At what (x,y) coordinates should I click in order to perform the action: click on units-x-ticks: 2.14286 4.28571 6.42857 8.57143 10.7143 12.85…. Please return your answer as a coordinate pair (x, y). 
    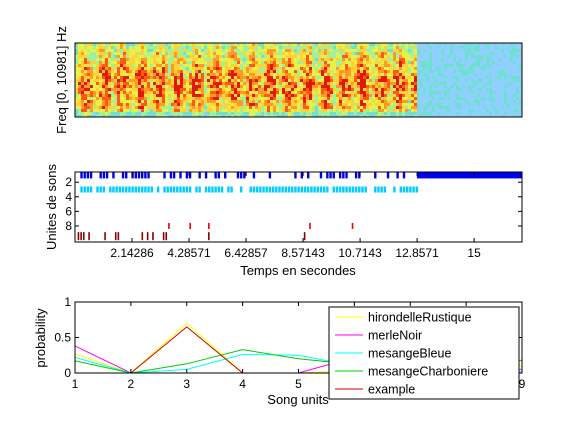
    Looking at the image, I should click on (295, 216).